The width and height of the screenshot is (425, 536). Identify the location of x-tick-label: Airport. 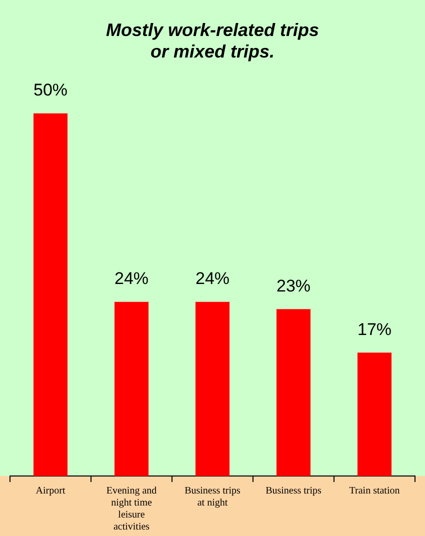
(51, 491).